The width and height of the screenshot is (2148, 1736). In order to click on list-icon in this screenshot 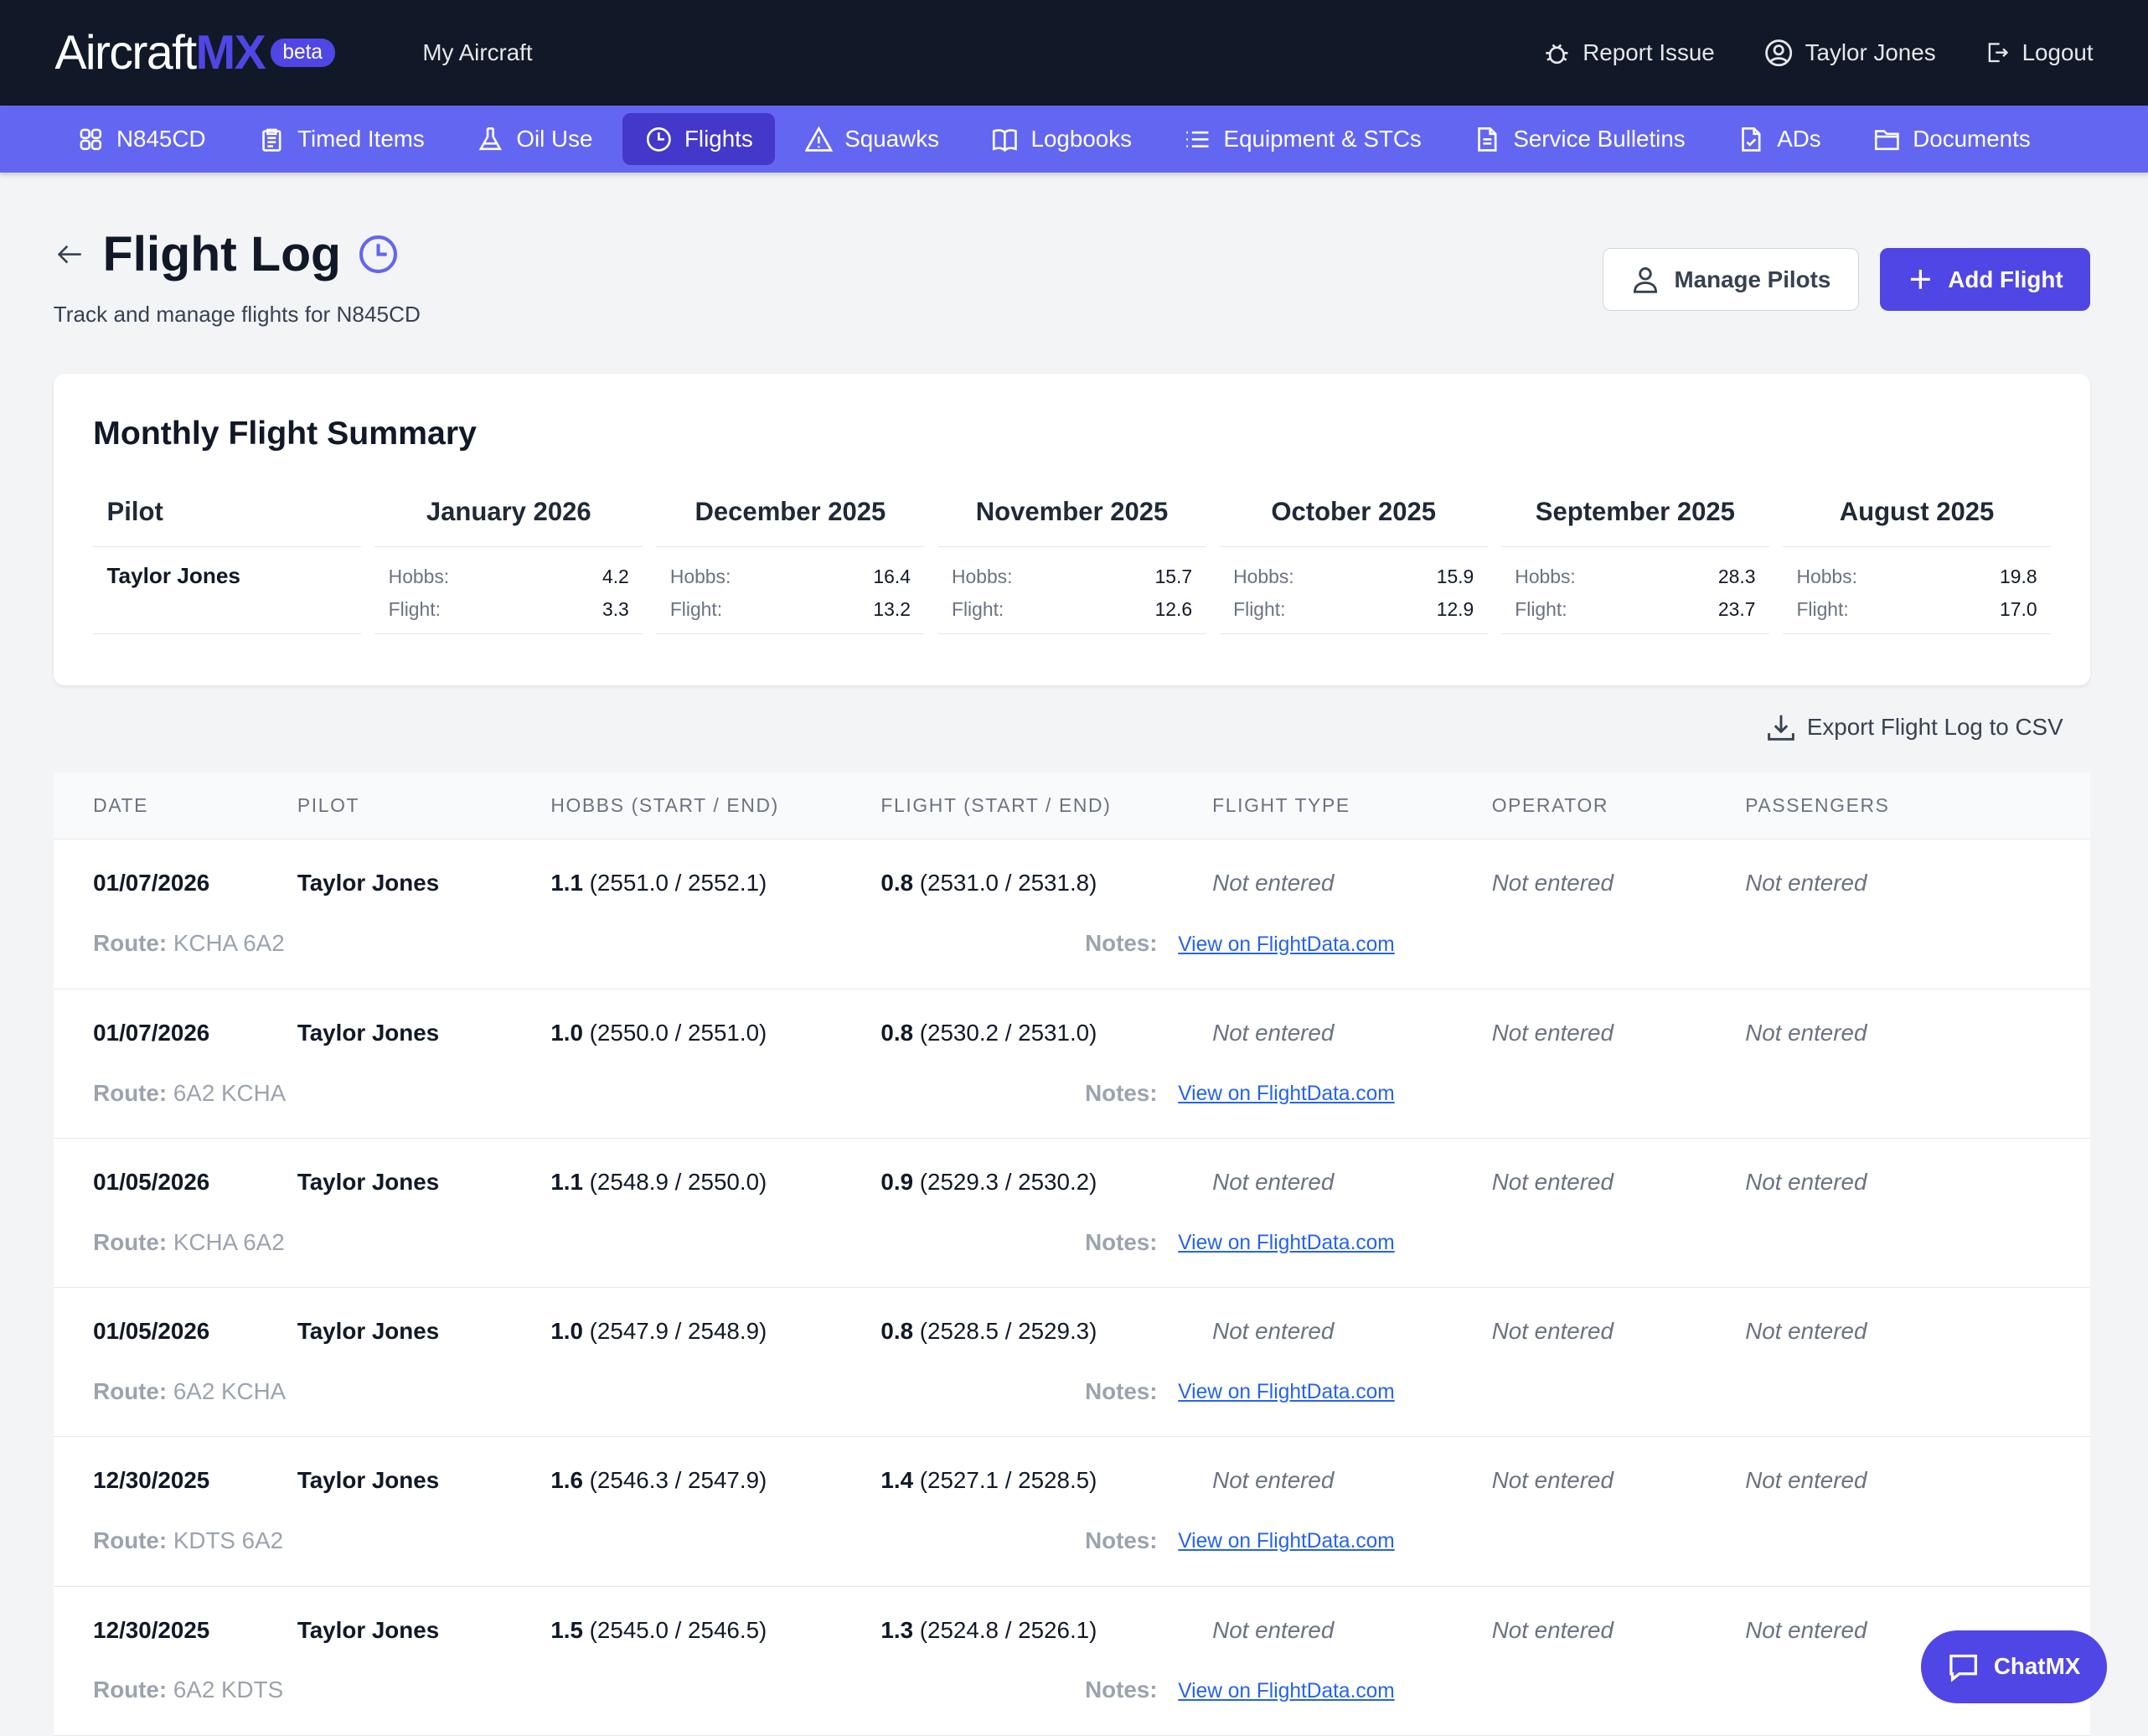, I will do `click(1197, 139)`.